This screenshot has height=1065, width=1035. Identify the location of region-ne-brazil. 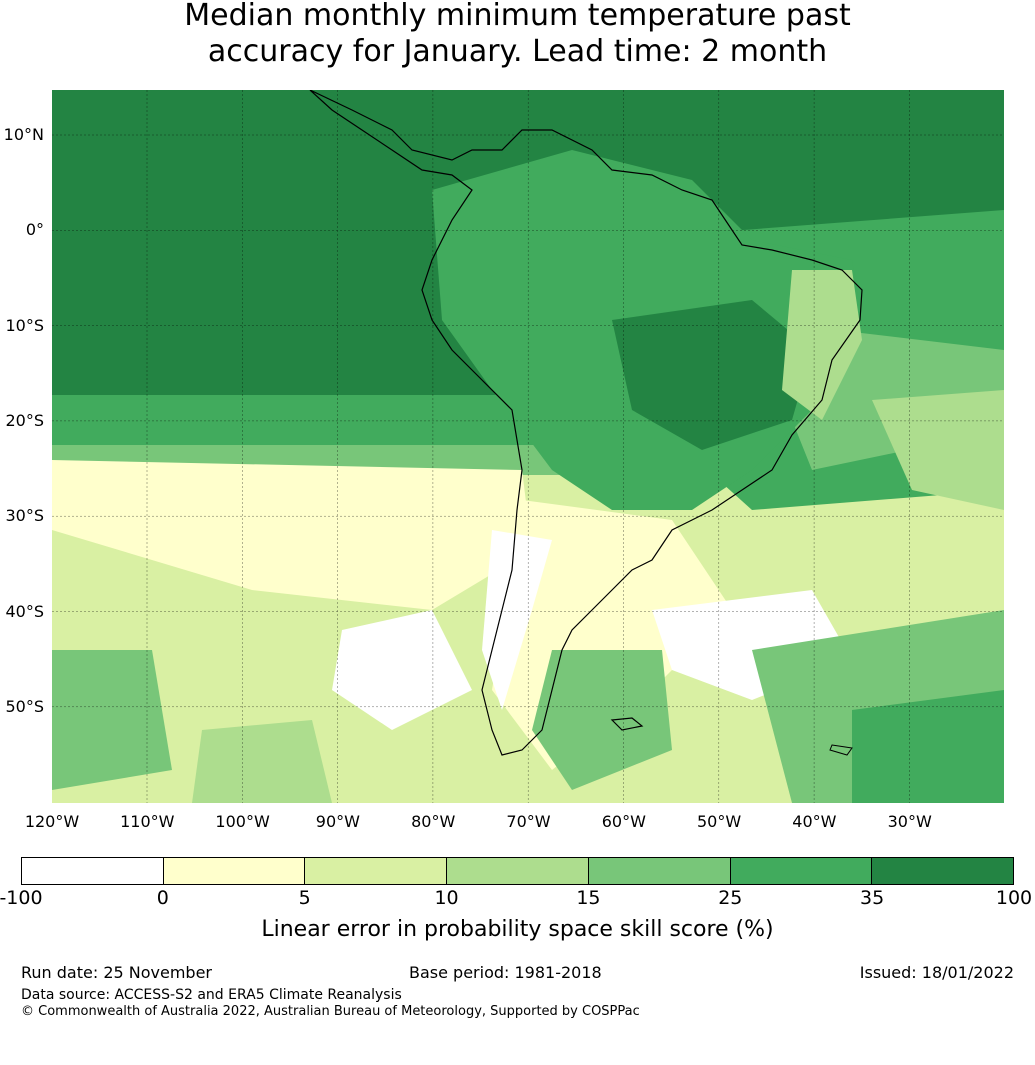
(822, 345).